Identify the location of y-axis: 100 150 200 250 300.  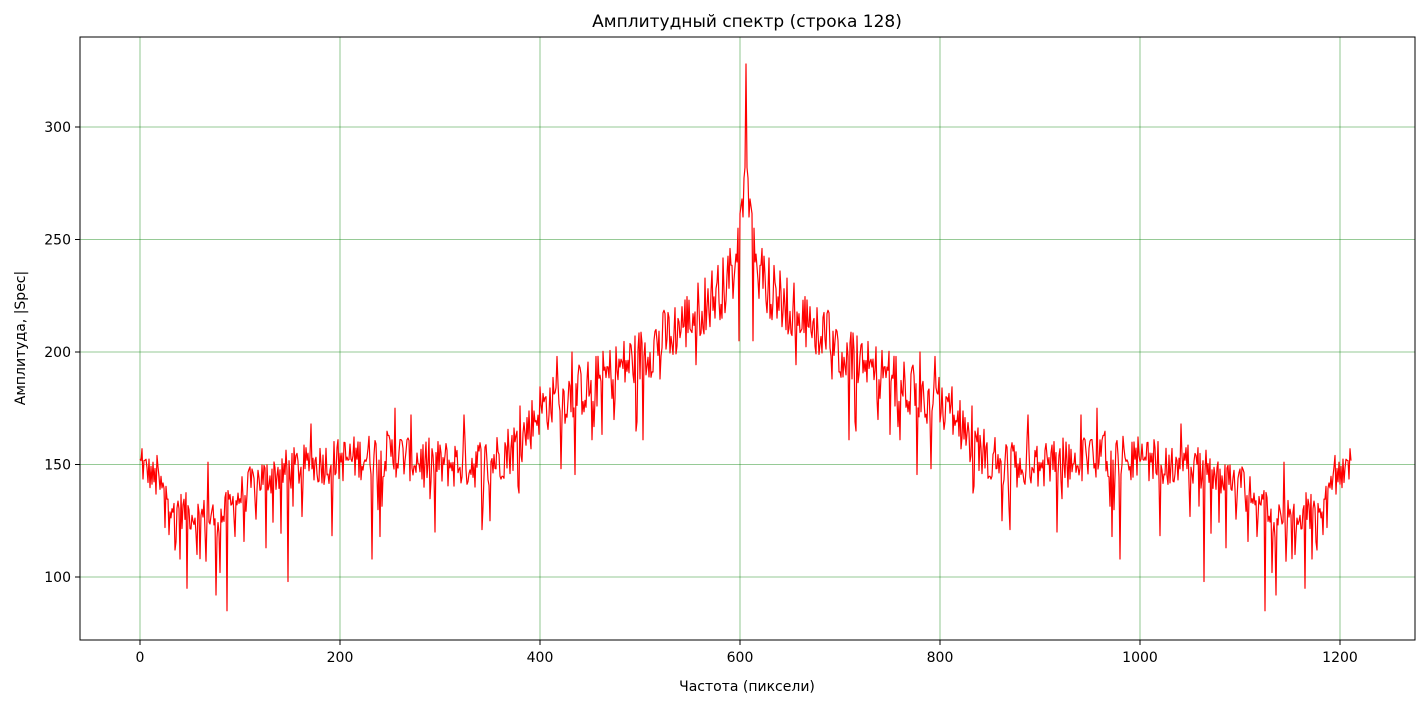
(62, 353).